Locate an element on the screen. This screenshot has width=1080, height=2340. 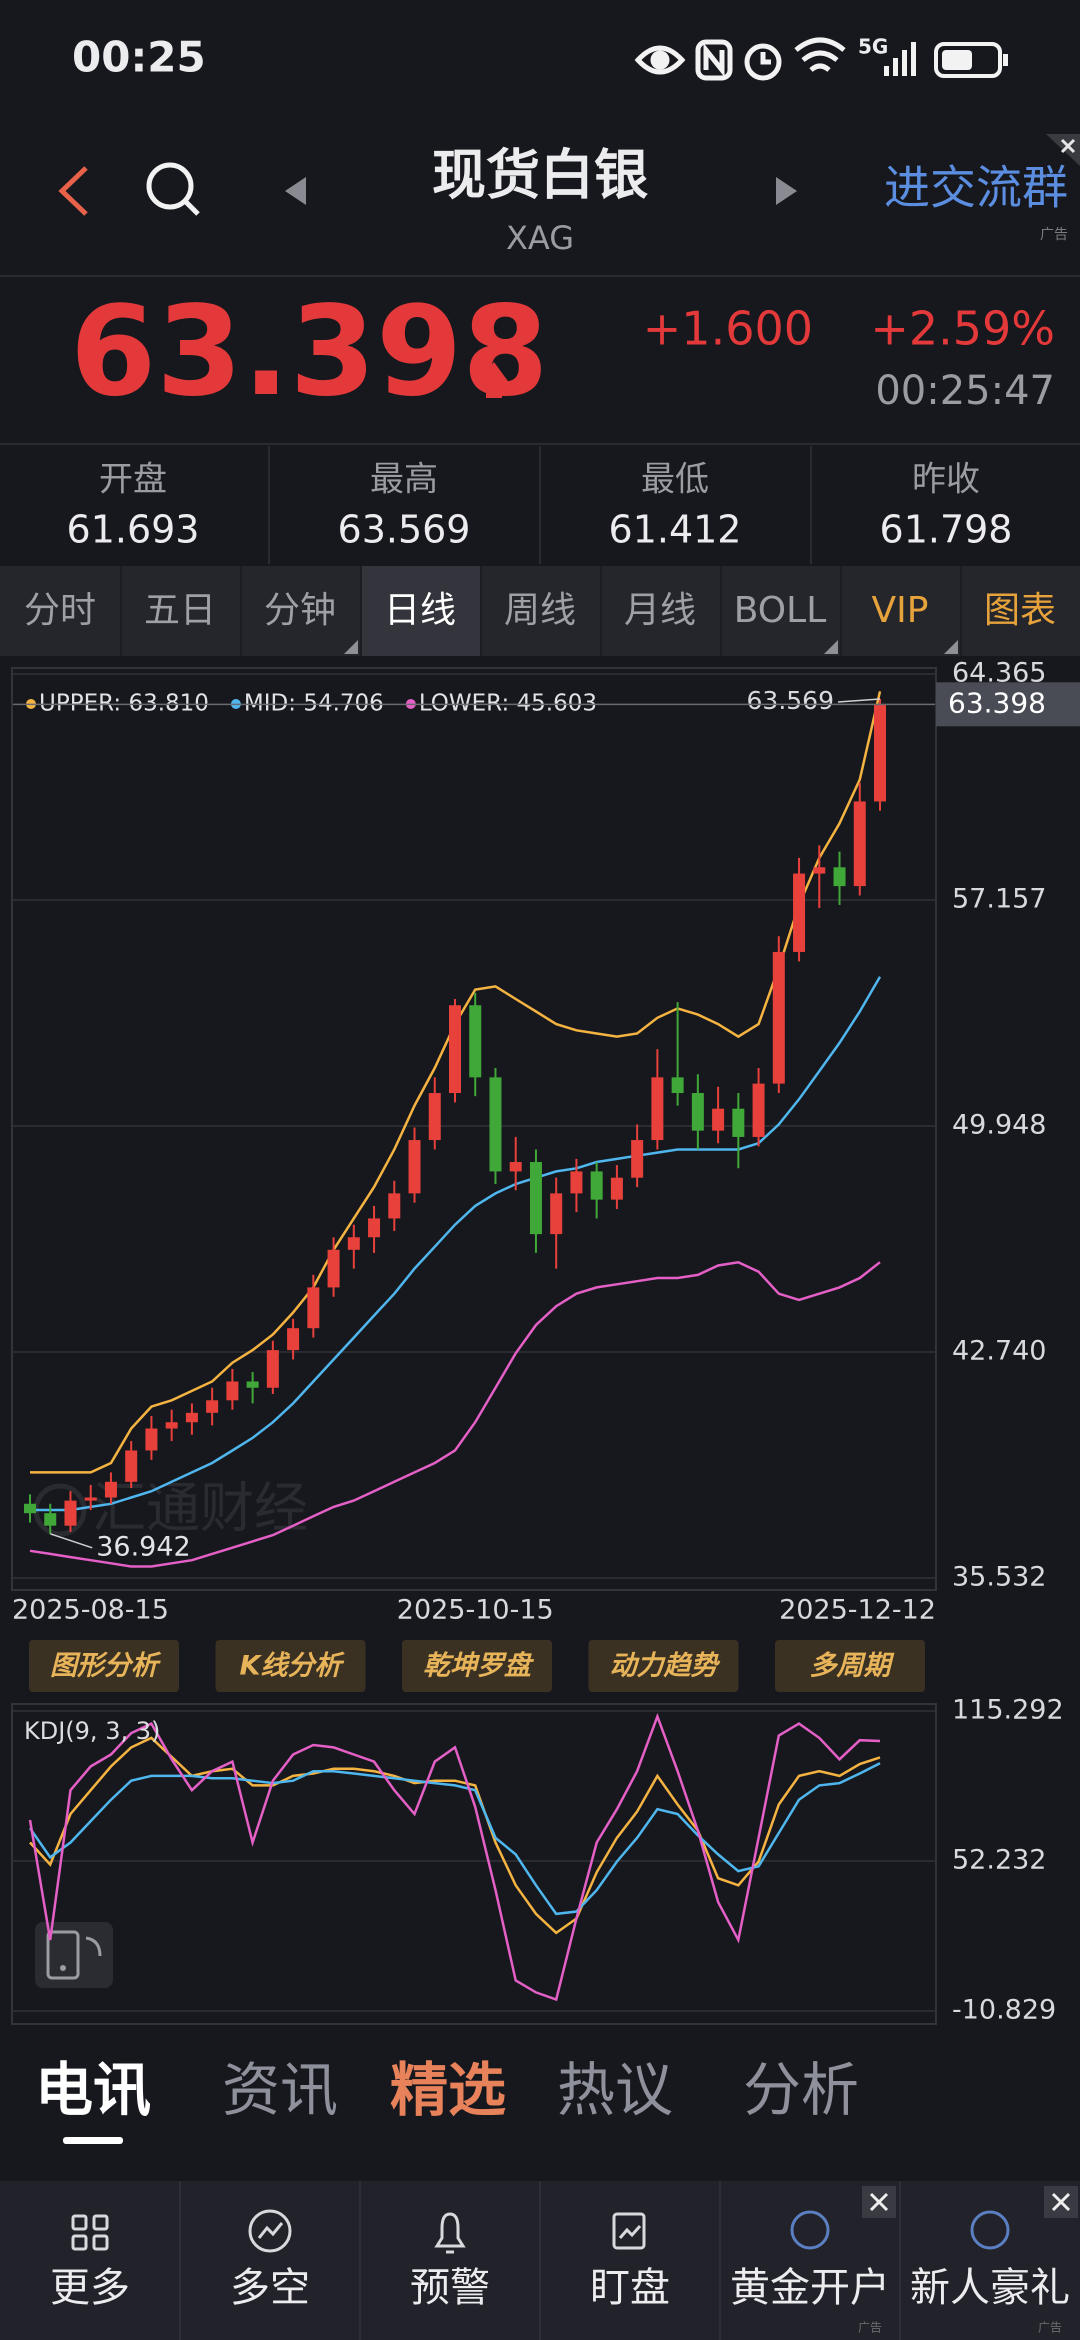
ad-link: 进交流群 is located at coordinates (976, 188).